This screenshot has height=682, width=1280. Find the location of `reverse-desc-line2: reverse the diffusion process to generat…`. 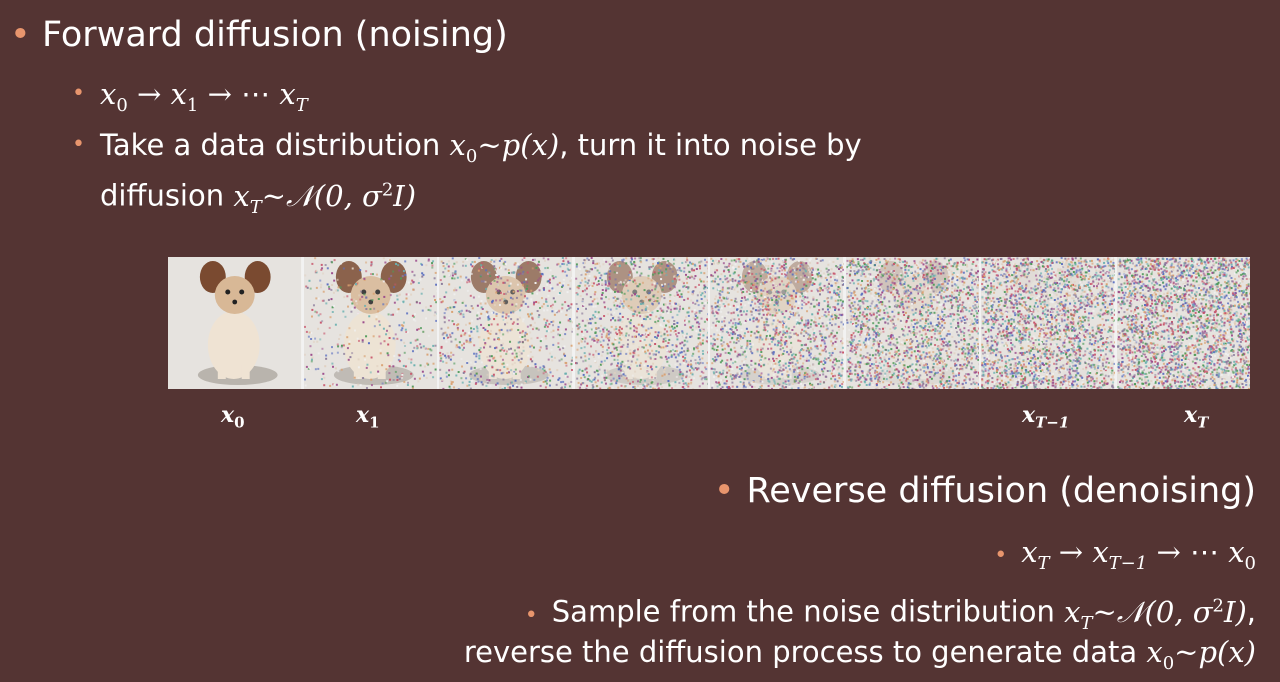

reverse-desc-line2: reverse the diffusion process to generat… is located at coordinates (860, 658).